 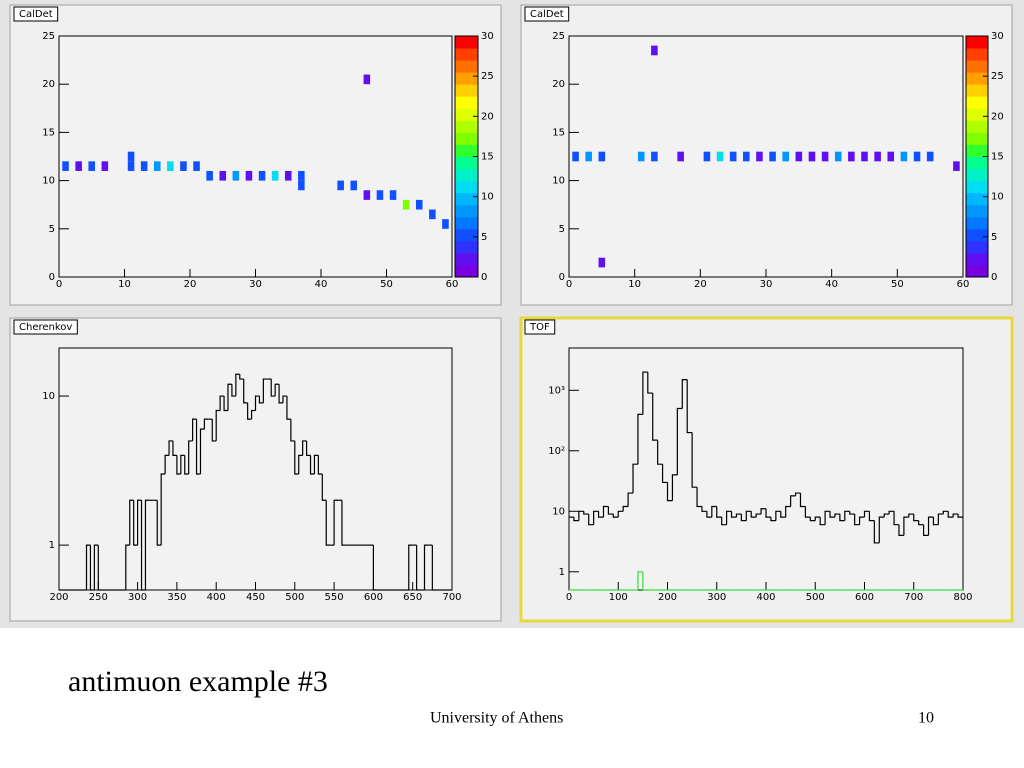 I want to click on y-tick-label: 10³, so click(x=556, y=390).